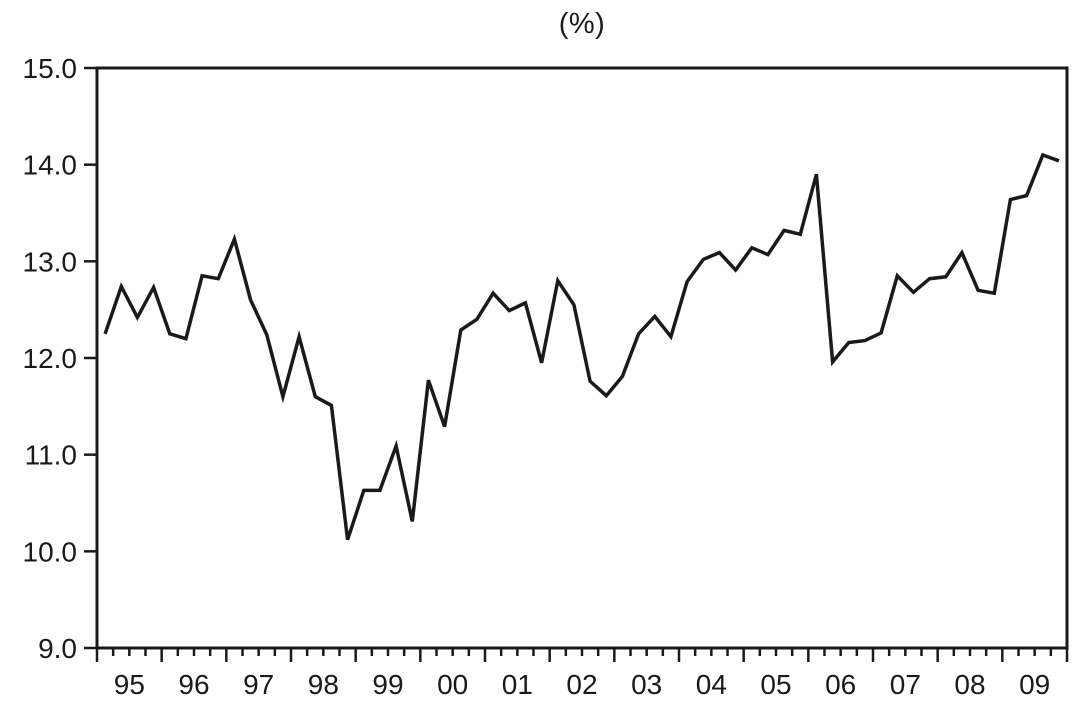 The width and height of the screenshot is (1087, 725). What do you see at coordinates (50, 165) in the screenshot?
I see `y-axis-label: 14.0` at bounding box center [50, 165].